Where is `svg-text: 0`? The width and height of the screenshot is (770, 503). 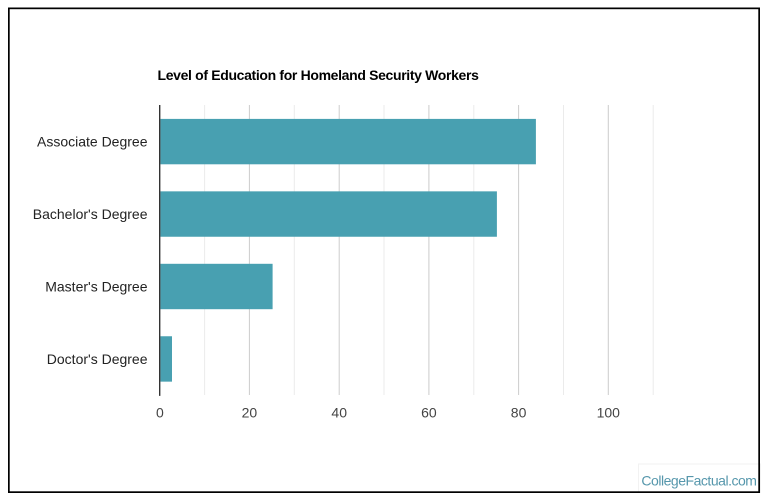 svg-text: 0 is located at coordinates (160, 413).